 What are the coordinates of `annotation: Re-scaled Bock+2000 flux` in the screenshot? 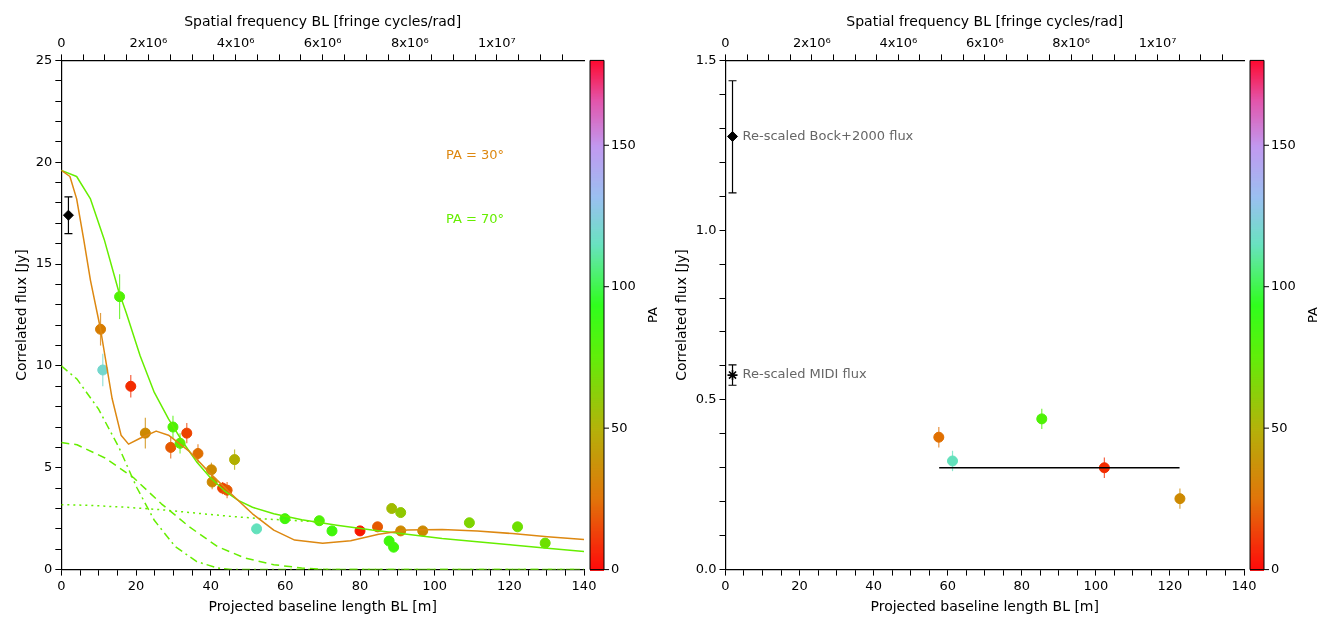 It's located at (828, 135).